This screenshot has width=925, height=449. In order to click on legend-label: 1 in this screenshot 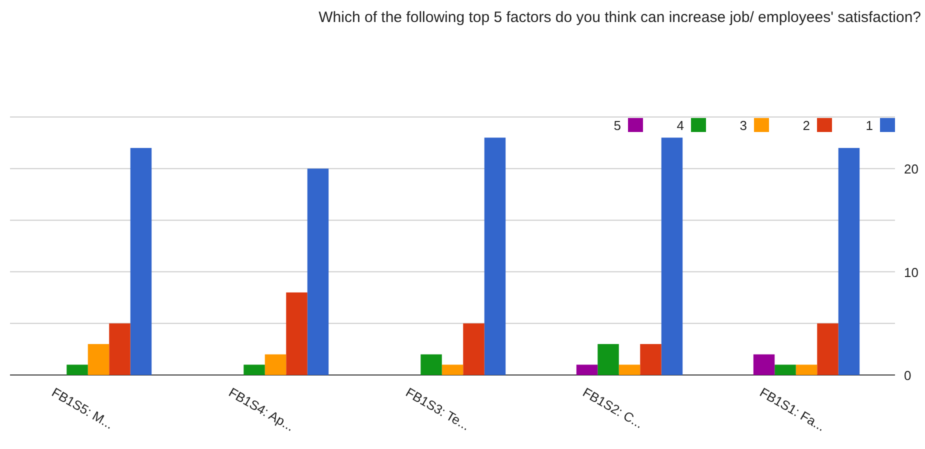, I will do `click(869, 125)`.